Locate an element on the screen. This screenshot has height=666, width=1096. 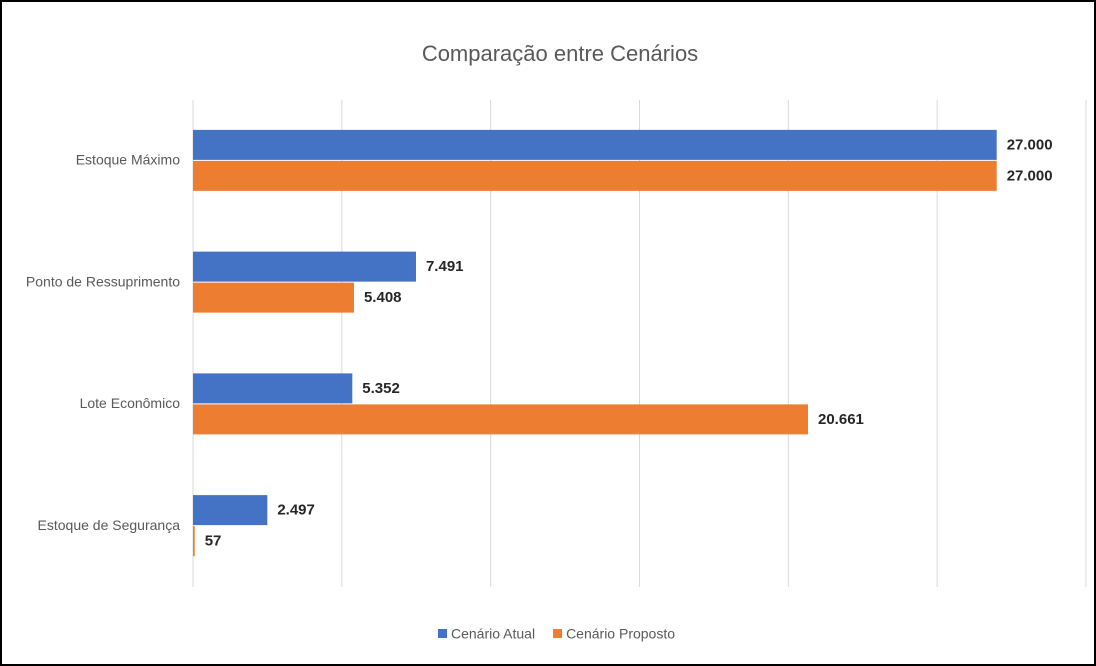
data-label: 57 is located at coordinates (213, 541).